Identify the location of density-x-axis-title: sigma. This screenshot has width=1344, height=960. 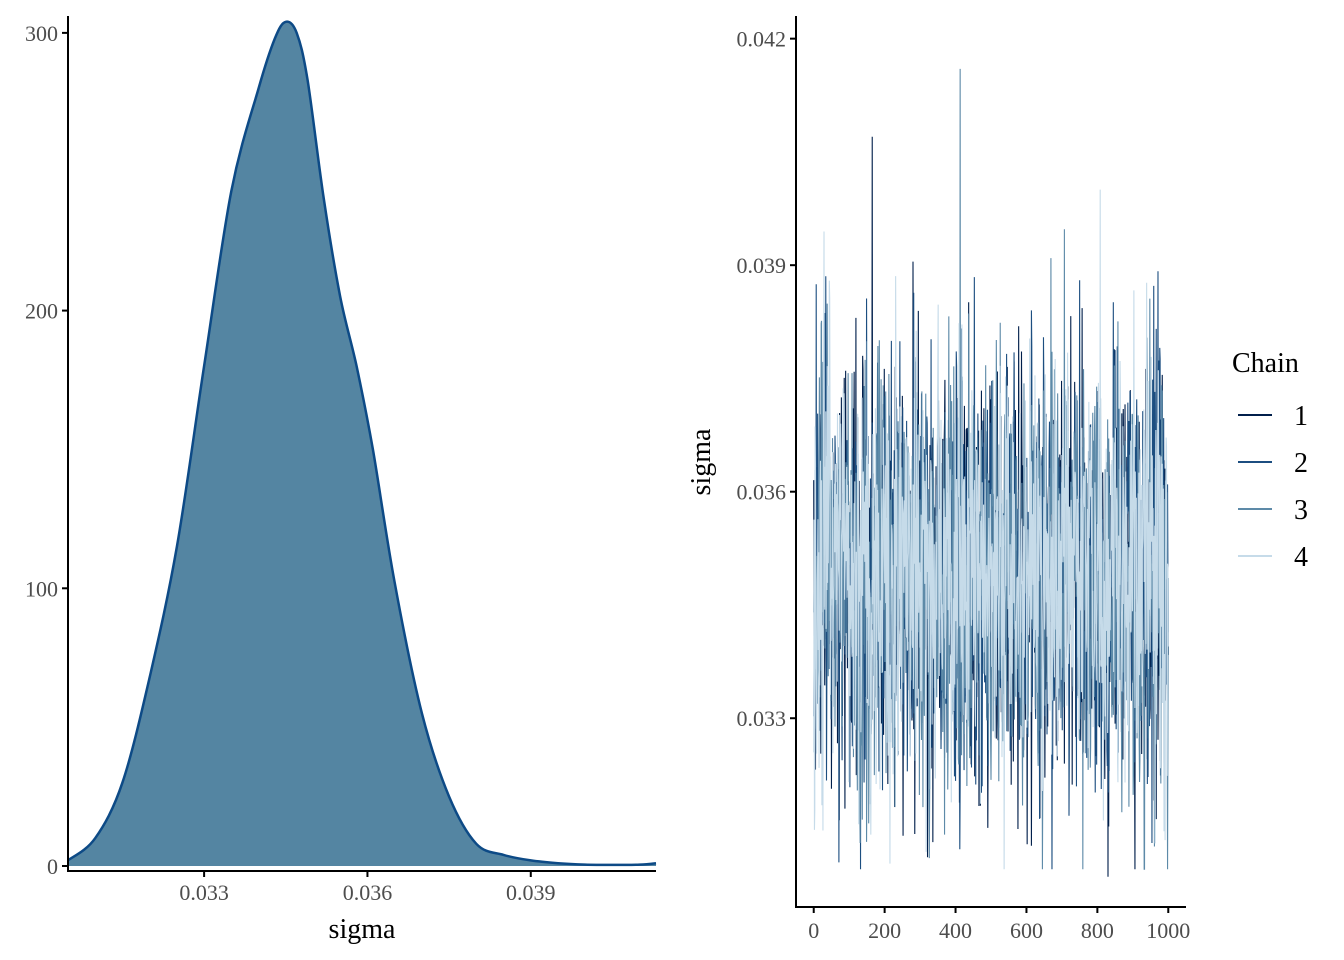
(362, 929).